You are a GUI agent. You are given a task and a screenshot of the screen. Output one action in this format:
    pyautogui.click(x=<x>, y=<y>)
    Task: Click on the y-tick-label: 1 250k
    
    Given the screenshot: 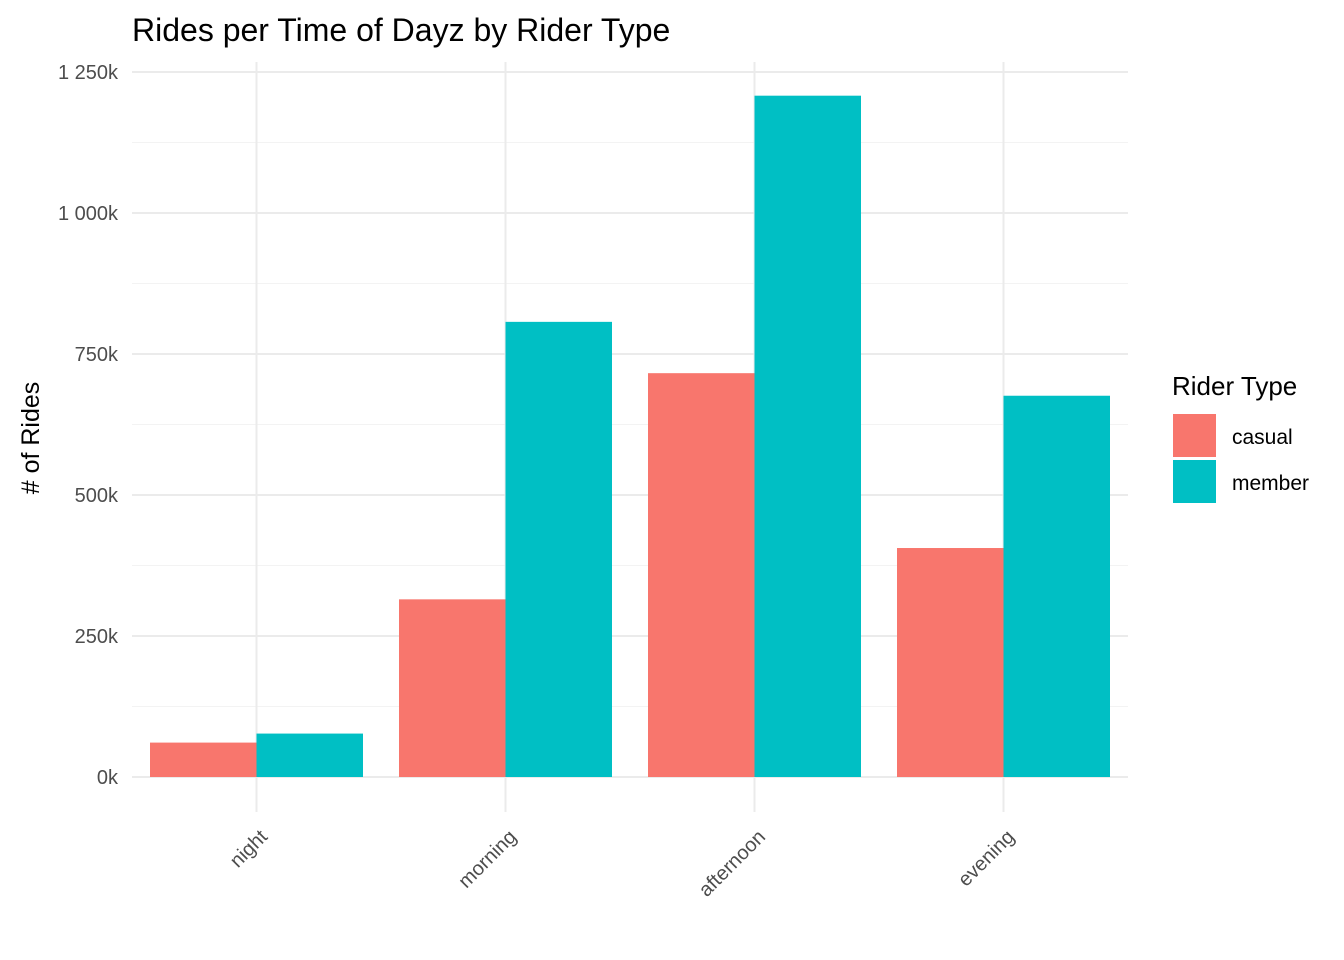 What is the action you would take?
    pyautogui.click(x=88, y=73)
    